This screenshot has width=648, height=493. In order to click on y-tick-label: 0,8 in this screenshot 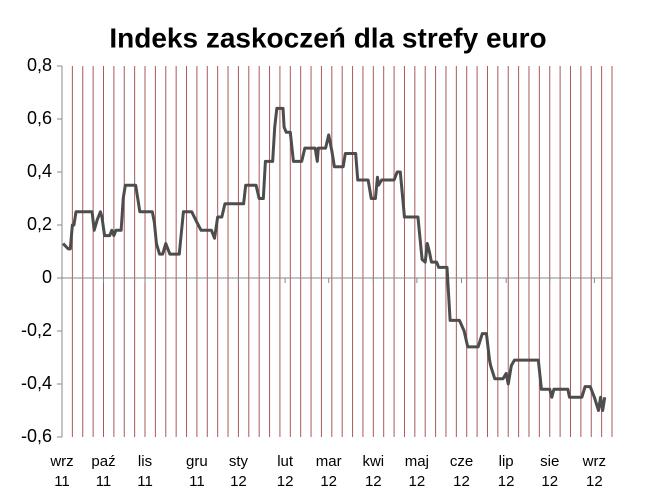, I will do `click(39, 65)`.